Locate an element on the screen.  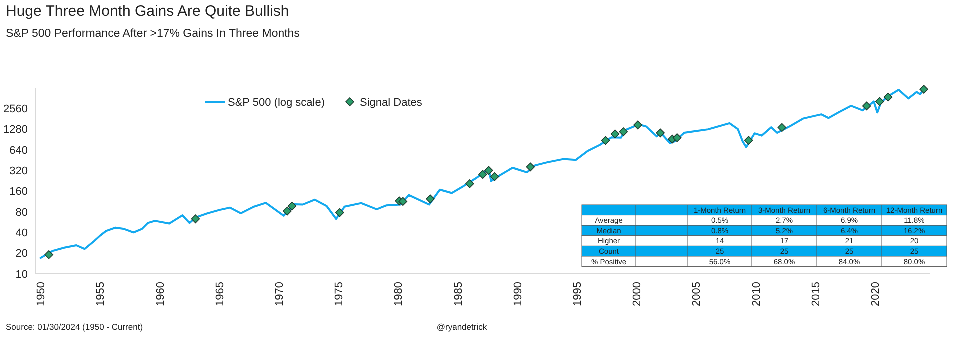
y-tick-label: 160 is located at coordinates (19, 192).